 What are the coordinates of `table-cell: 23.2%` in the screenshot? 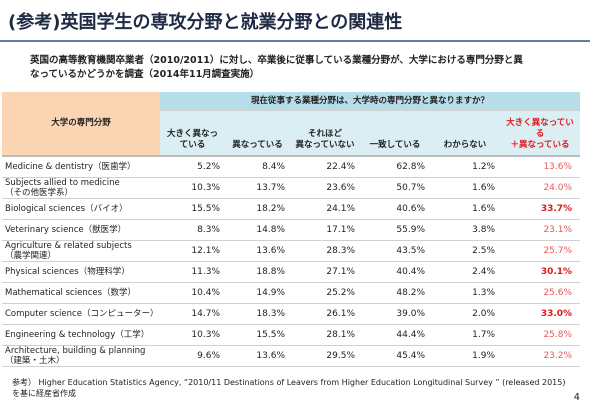 It's located at (540, 356).